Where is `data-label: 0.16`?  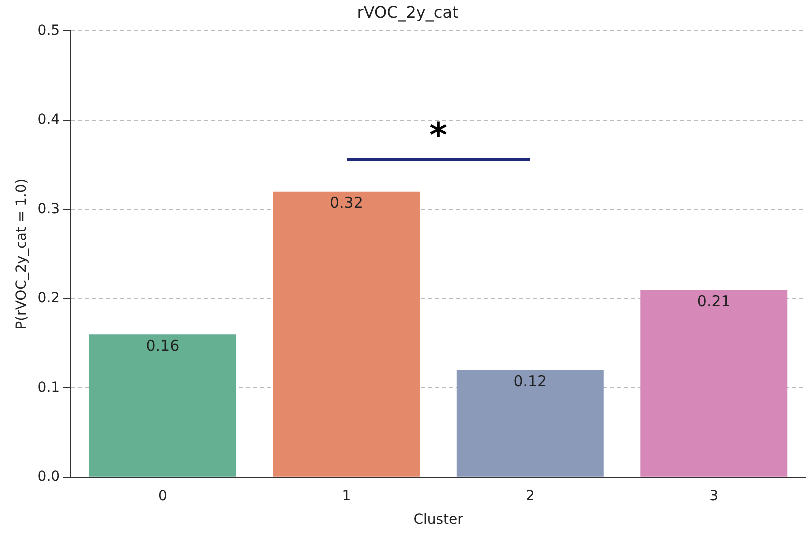
data-label: 0.16 is located at coordinates (163, 346).